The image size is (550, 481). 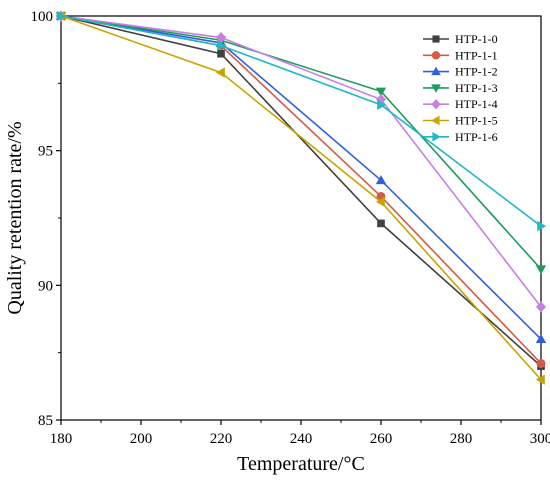 What do you see at coordinates (15, 217) in the screenshot?
I see `y-axis-title: Quality retention rate/%` at bounding box center [15, 217].